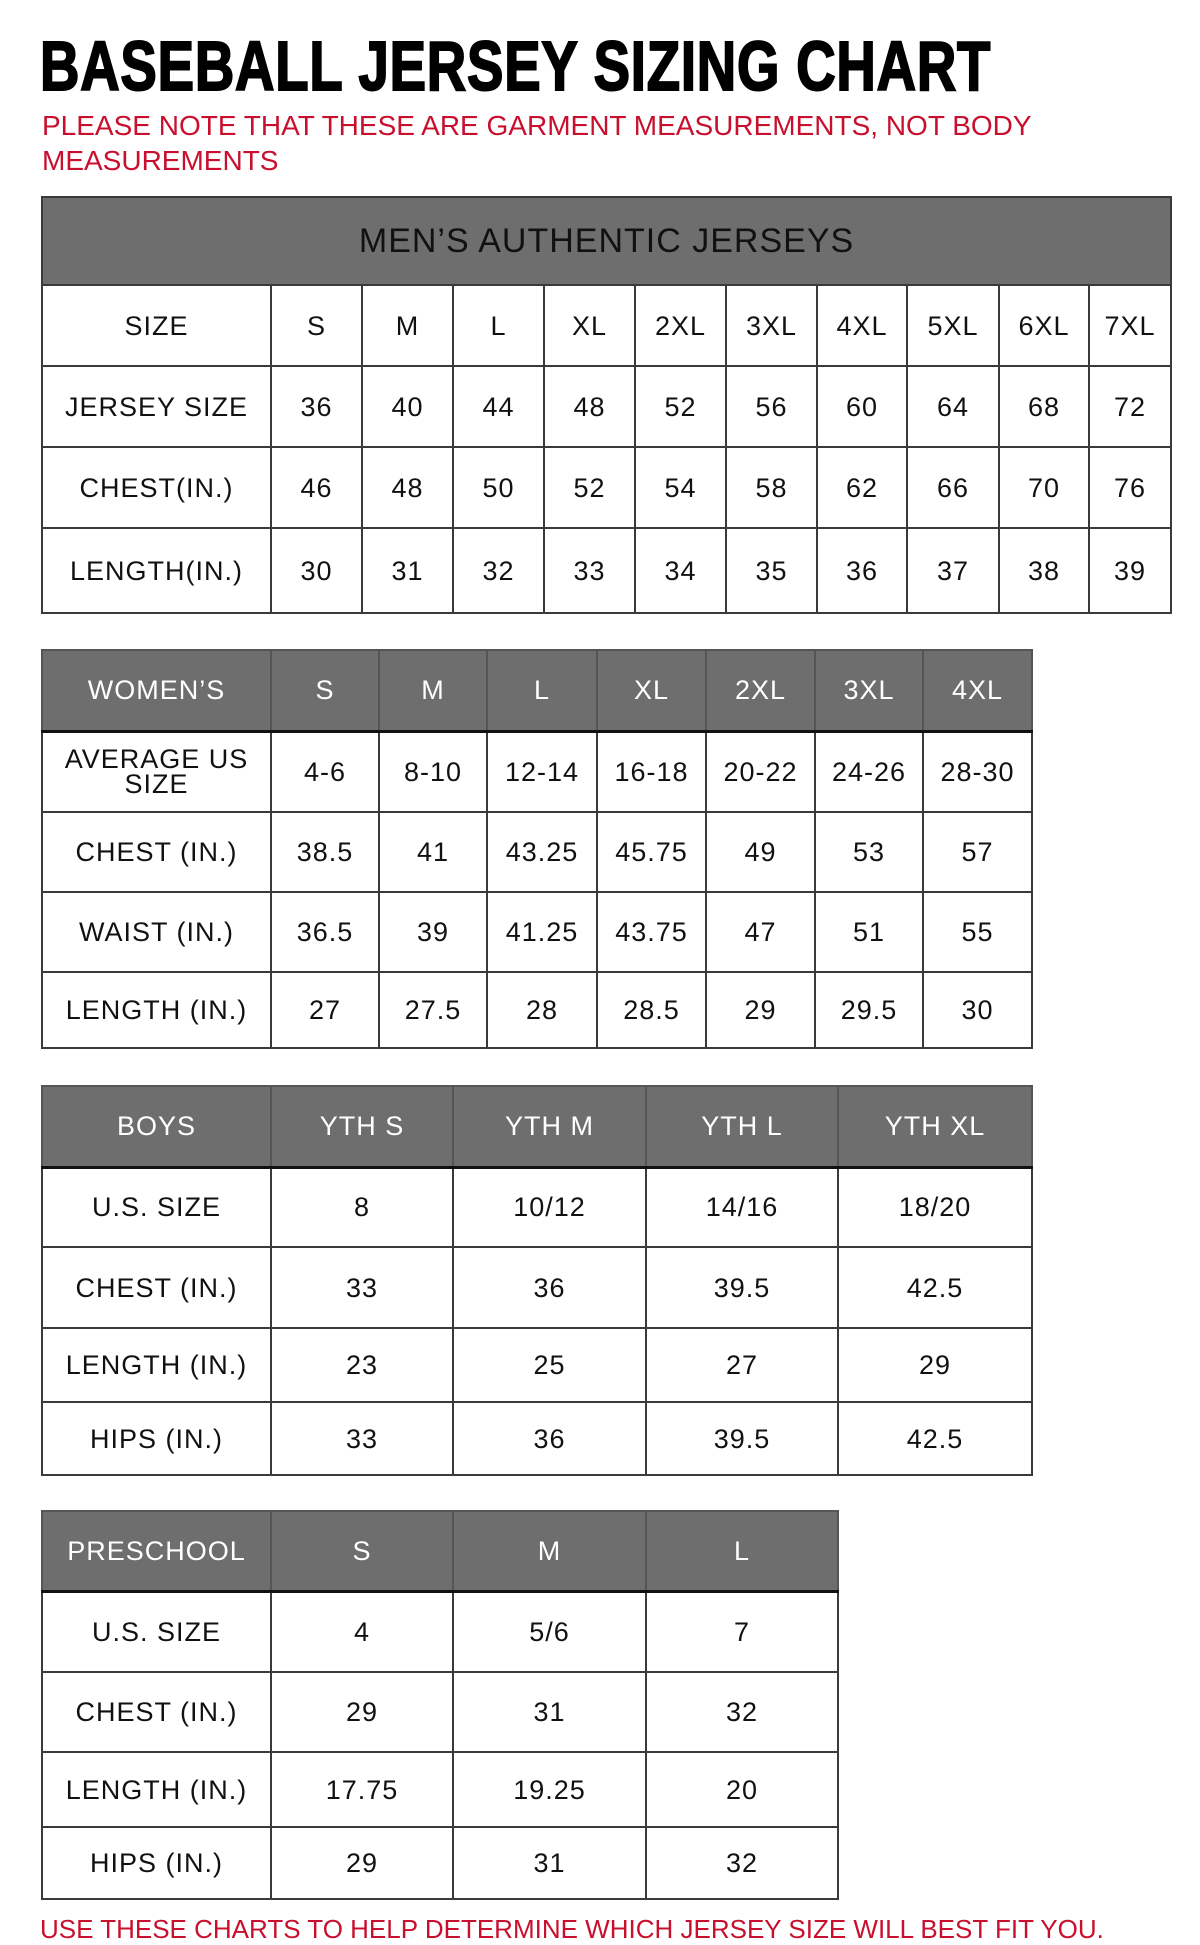 The height and width of the screenshot is (1945, 1200). What do you see at coordinates (542, 852) in the screenshot?
I see `measurement-cell: 43.25` at bounding box center [542, 852].